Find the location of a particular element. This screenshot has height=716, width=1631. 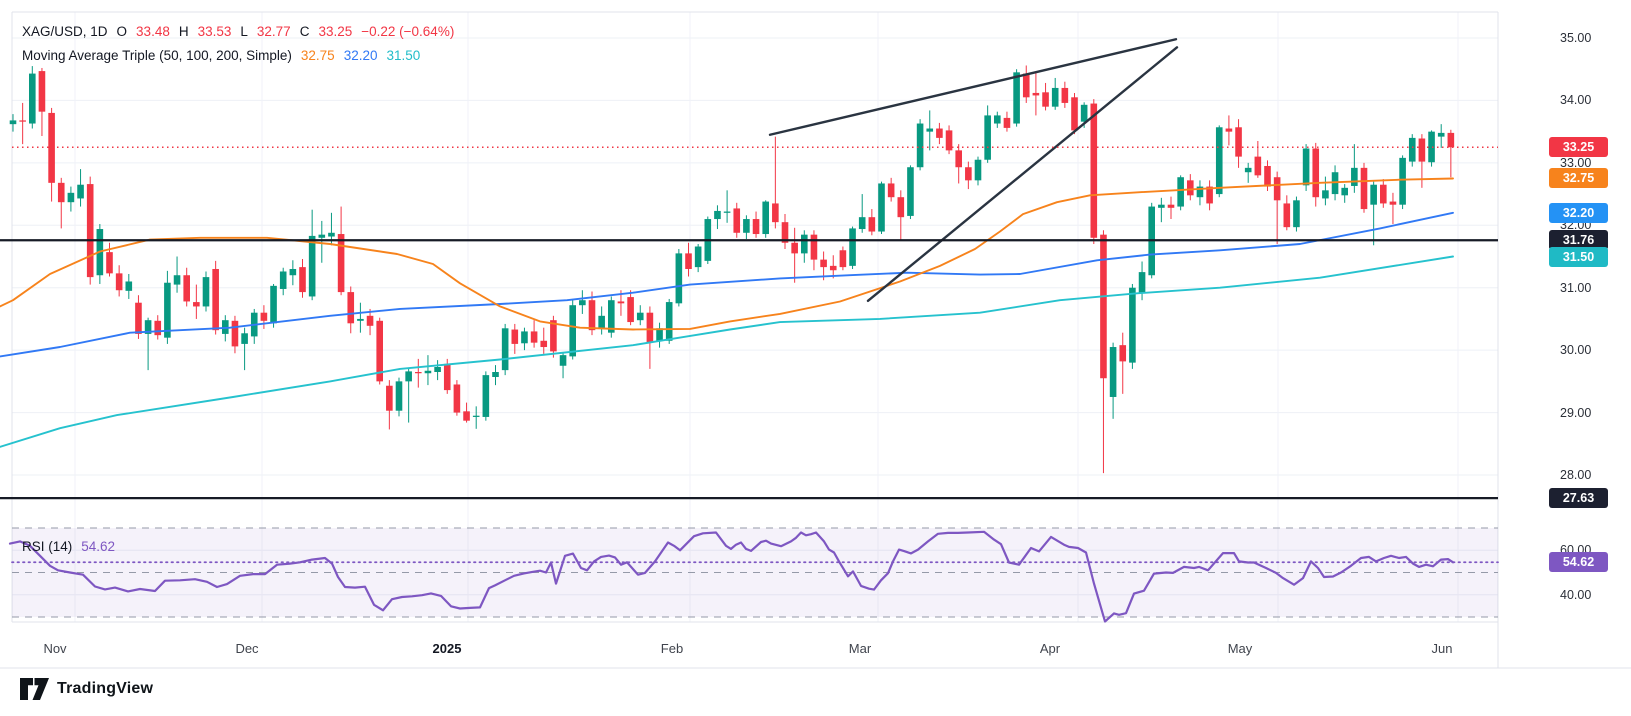

price-axis-badge-31.50: 31.50 is located at coordinates (1578, 256).